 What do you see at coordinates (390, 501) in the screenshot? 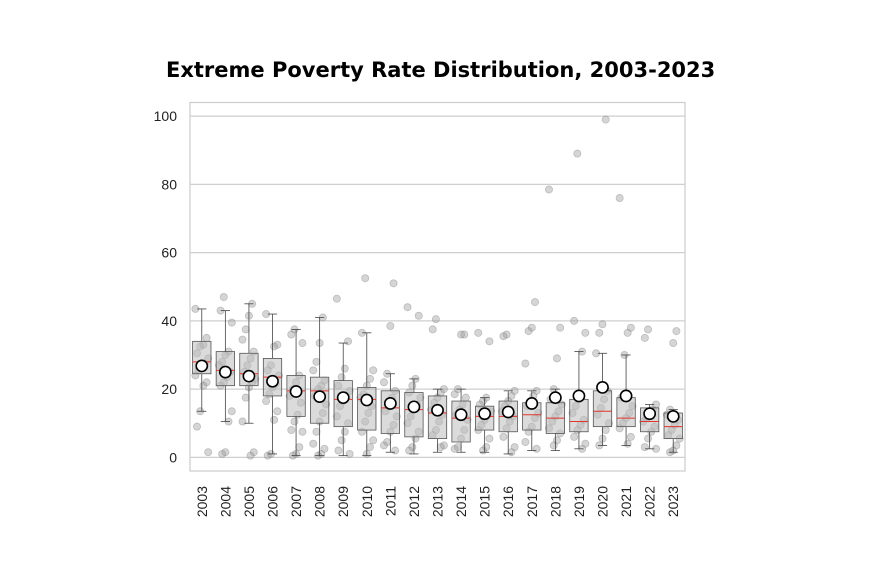
I see `x-tick-label: 2011` at bounding box center [390, 501].